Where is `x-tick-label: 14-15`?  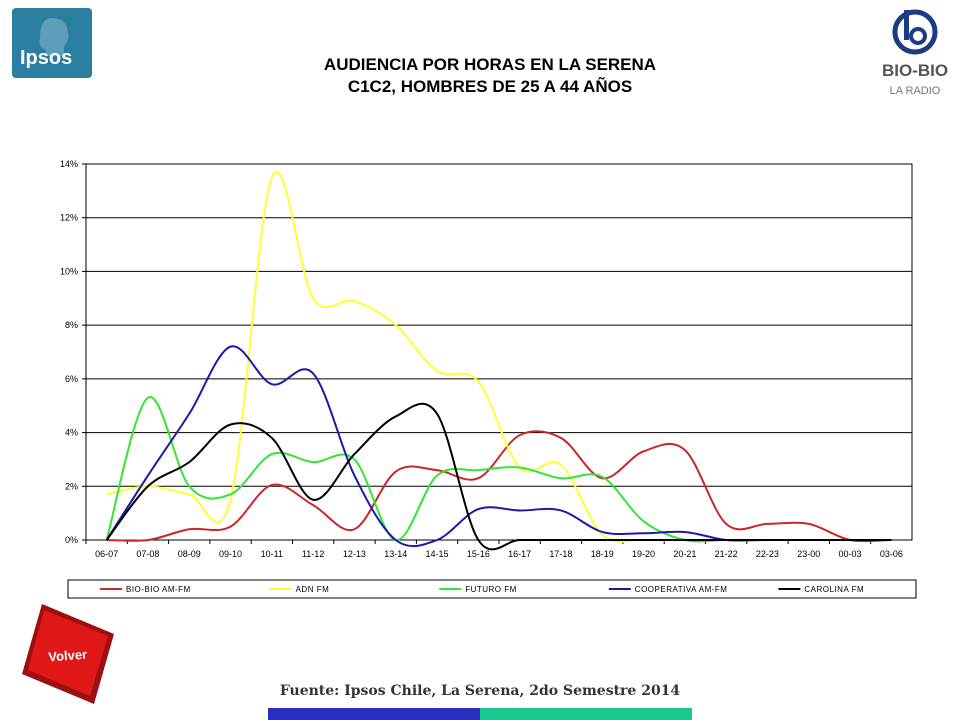
x-tick-label: 14-15 is located at coordinates (437, 554).